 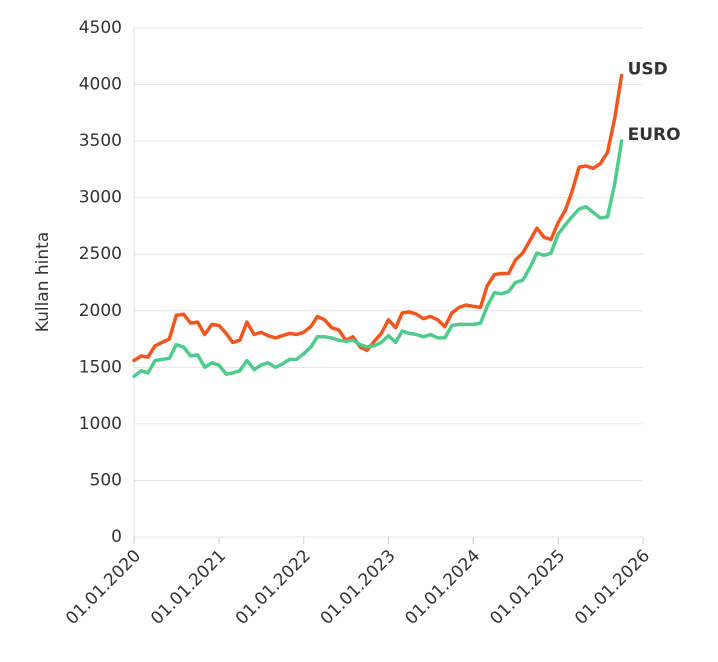 What do you see at coordinates (612, 587) in the screenshot?
I see `x-tick-label: 01.01.2026` at bounding box center [612, 587].